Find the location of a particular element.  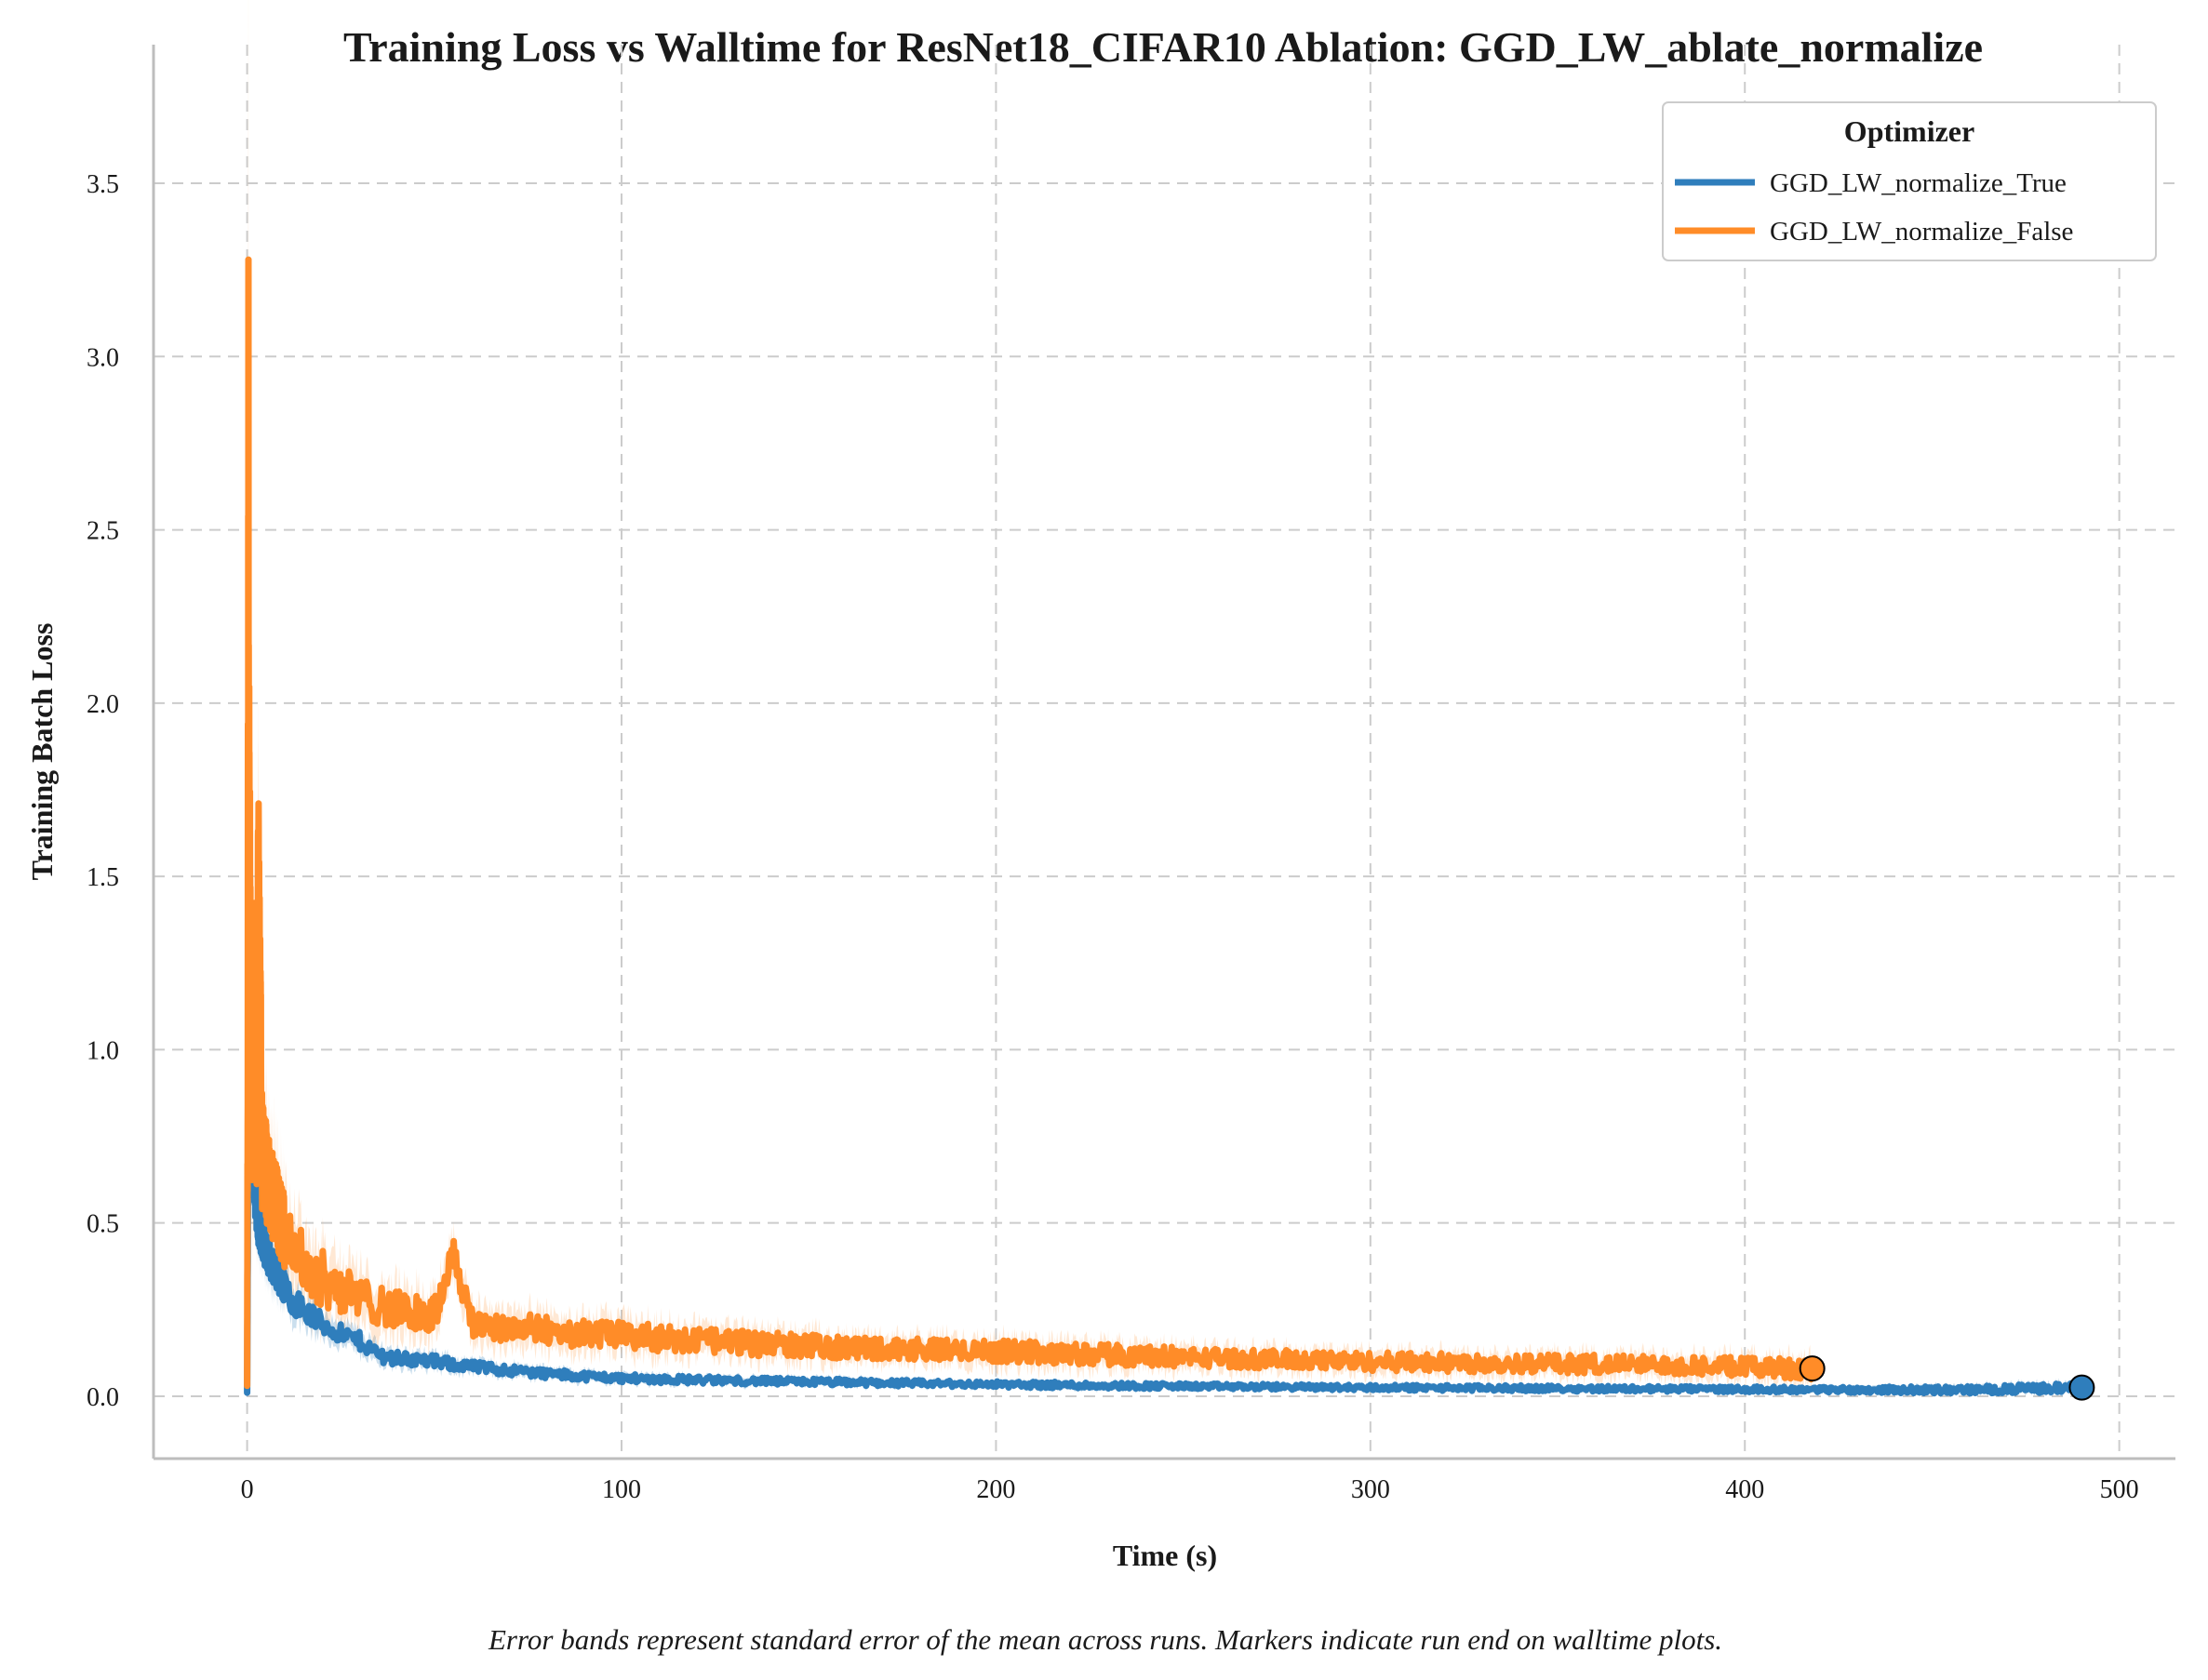

x-tick-label: 200 is located at coordinates (996, 1489).